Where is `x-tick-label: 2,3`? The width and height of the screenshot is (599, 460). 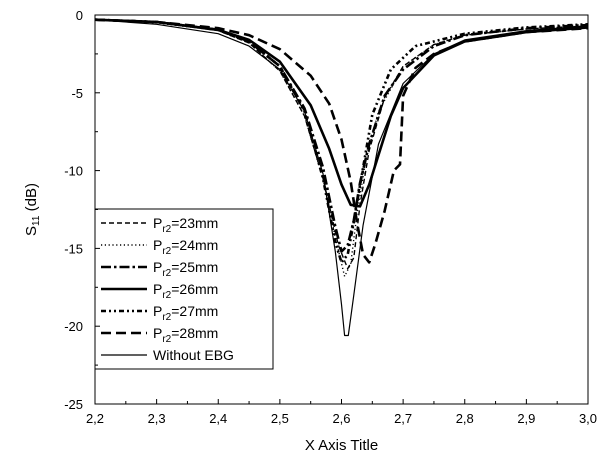 x-tick-label: 2,3 is located at coordinates (157, 418).